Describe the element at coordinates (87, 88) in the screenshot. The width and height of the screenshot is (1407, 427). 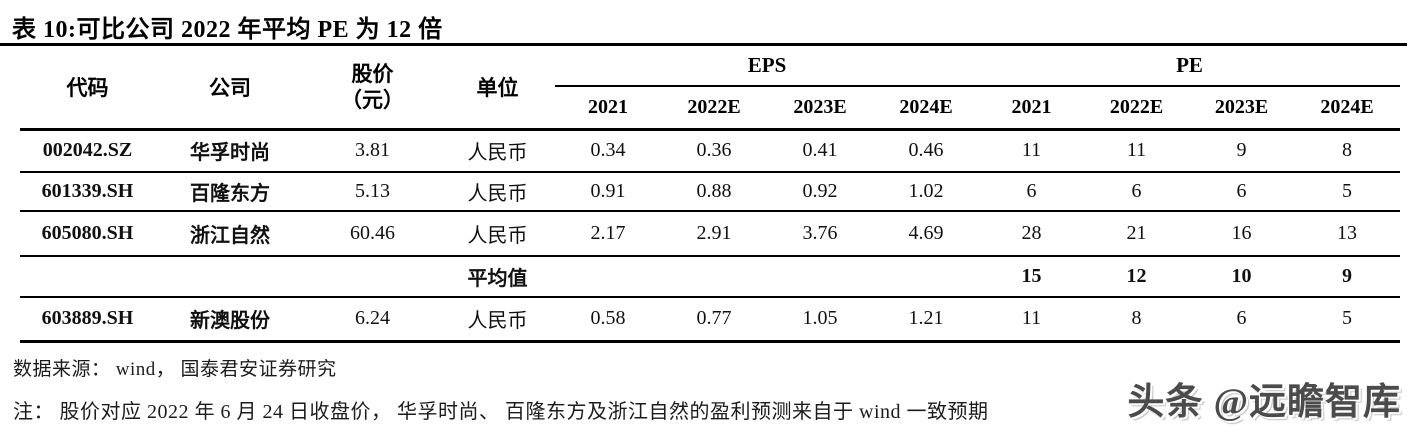
I see `header-code: 代码` at that location.